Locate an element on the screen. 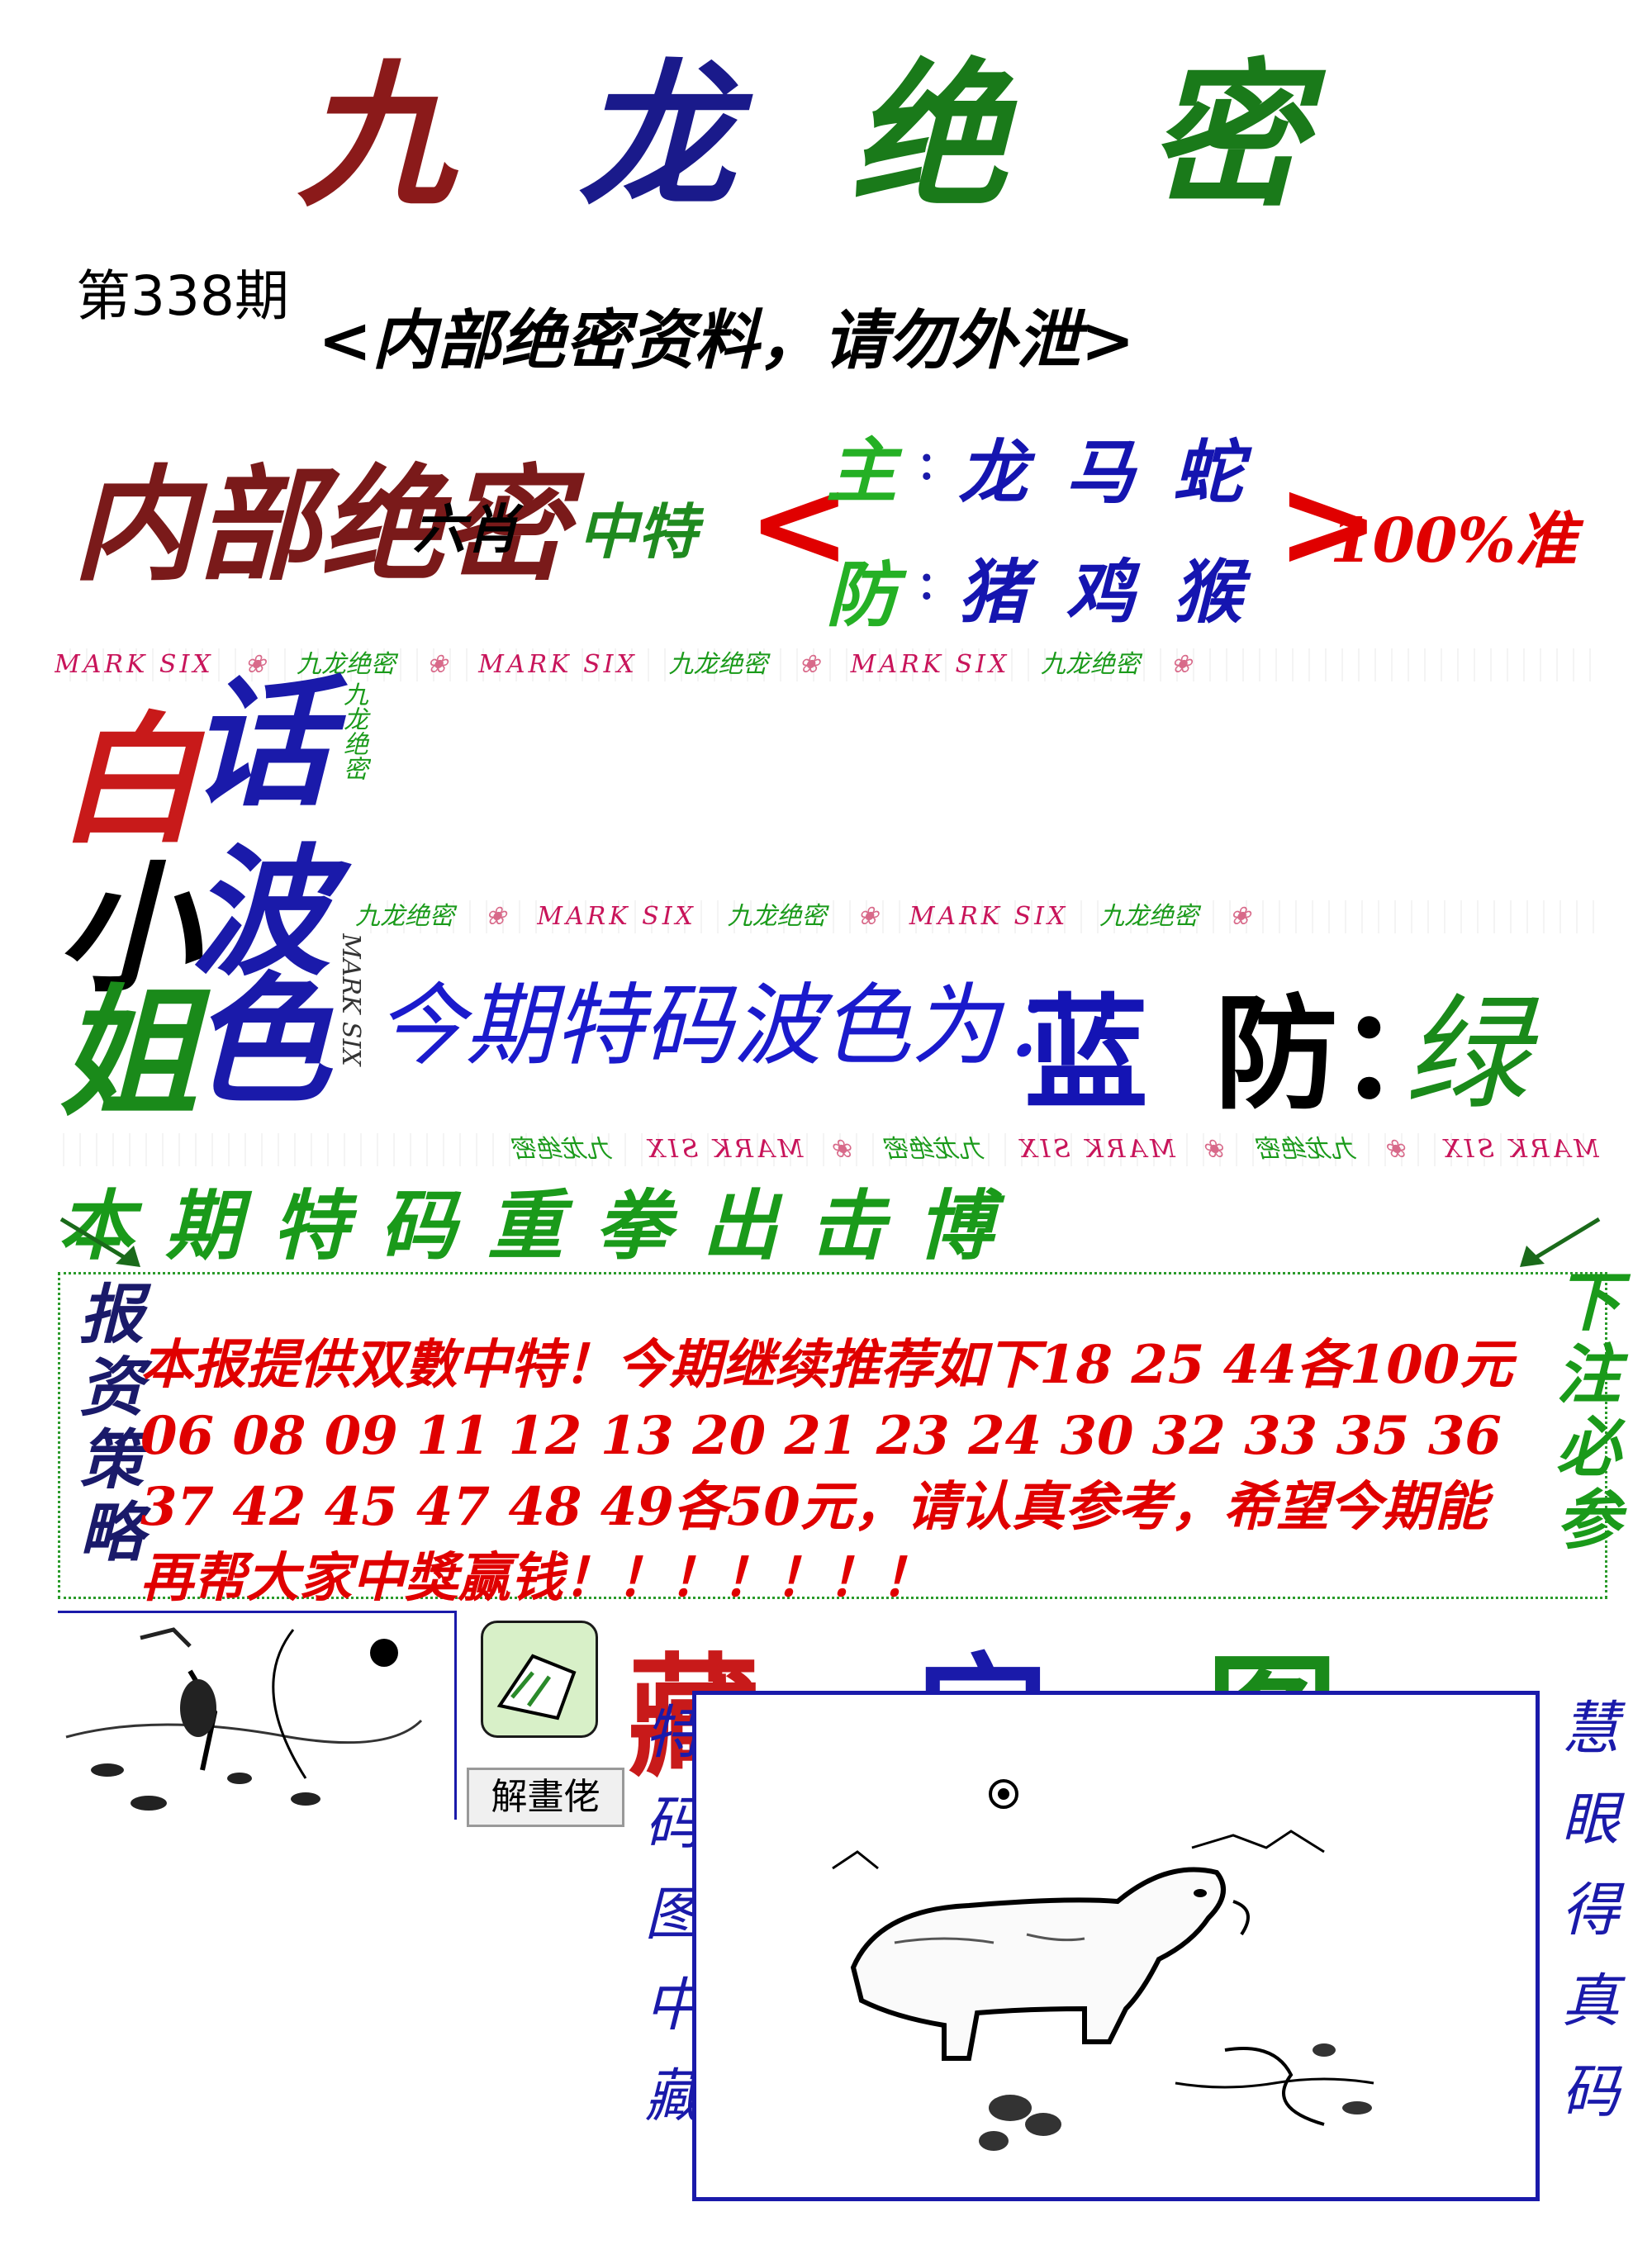  strategy-left-label: 报资策略 is located at coordinates (106, 1425).